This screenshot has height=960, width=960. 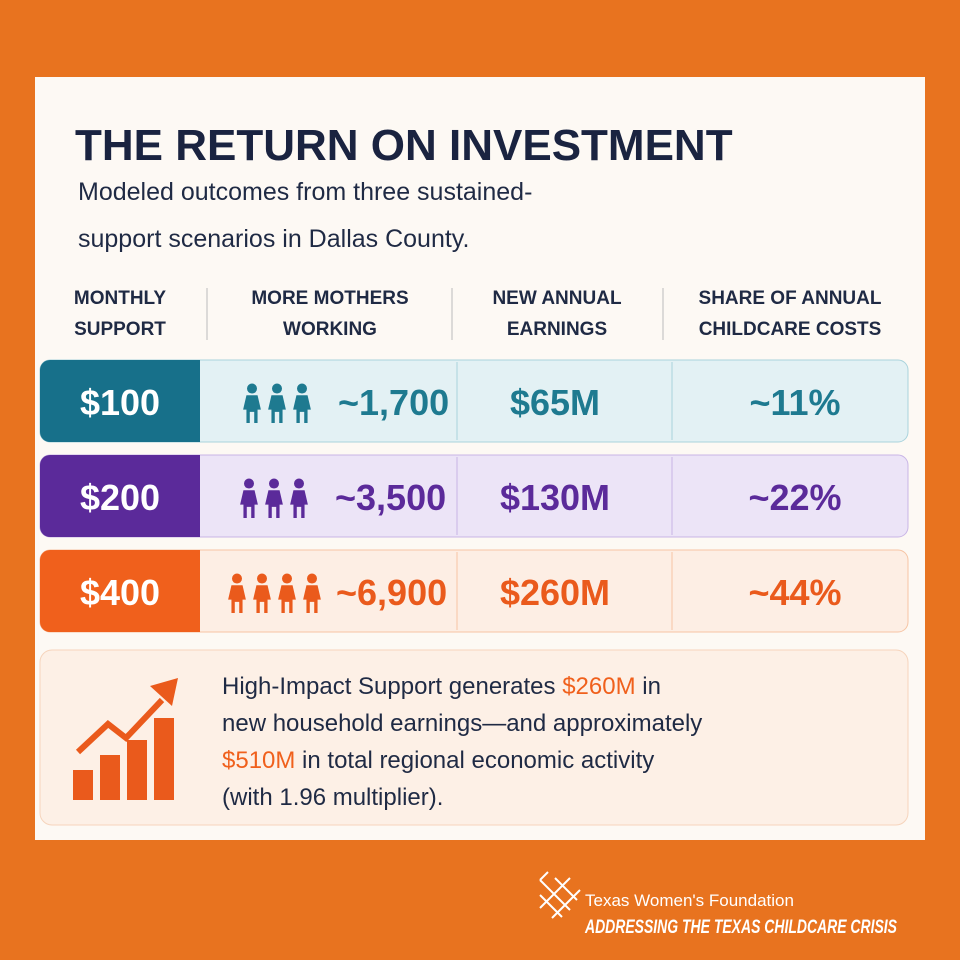 What do you see at coordinates (330, 329) in the screenshot?
I see `column-header: WORKING` at bounding box center [330, 329].